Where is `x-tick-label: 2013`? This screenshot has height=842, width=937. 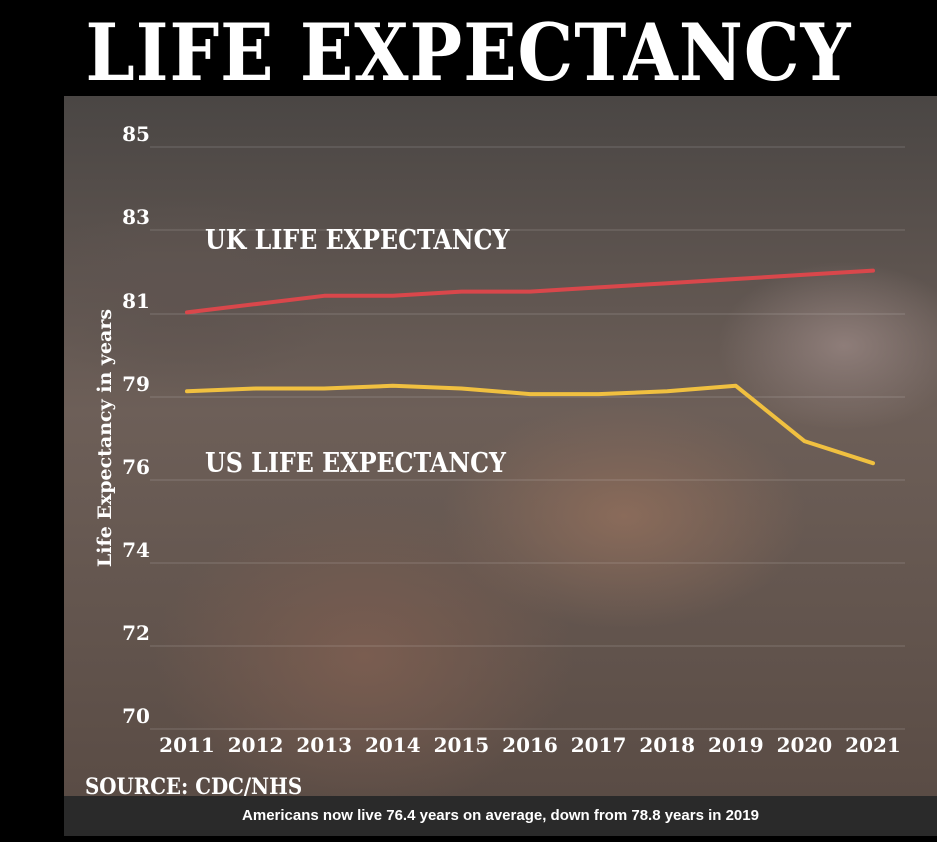 x-tick-label: 2013 is located at coordinates (324, 745).